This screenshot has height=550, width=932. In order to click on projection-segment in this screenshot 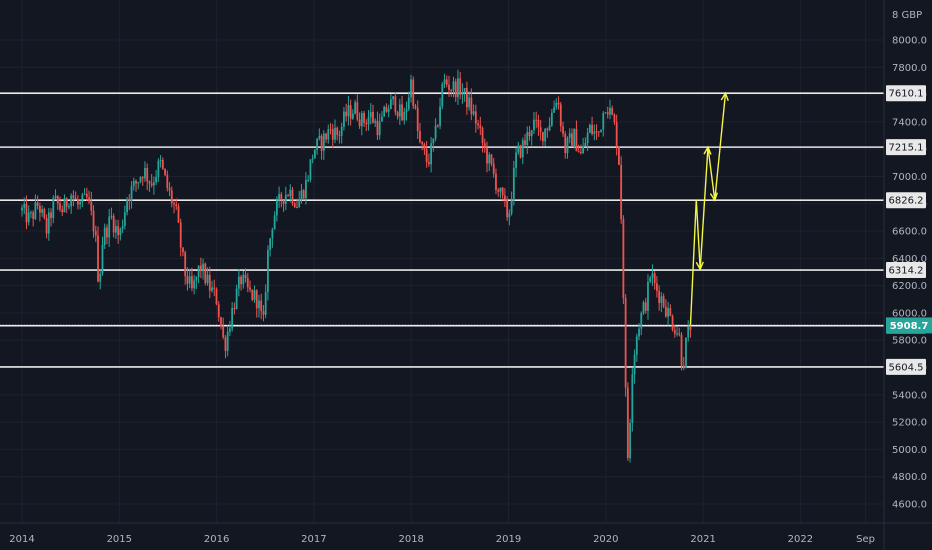, I will do `click(704, 208)`.